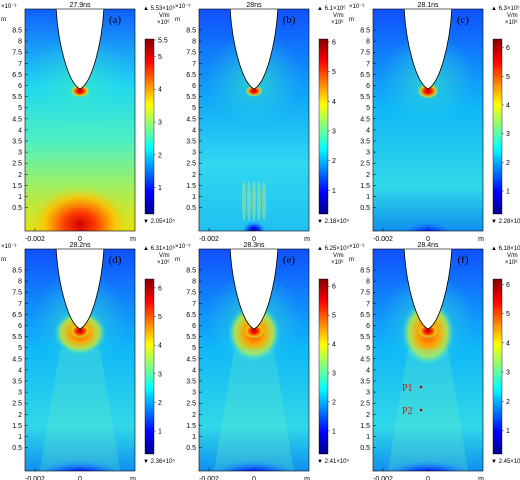 This screenshot has width=520, height=480. What do you see at coordinates (244, 201) in the screenshot?
I see `streamer` at bounding box center [244, 201].